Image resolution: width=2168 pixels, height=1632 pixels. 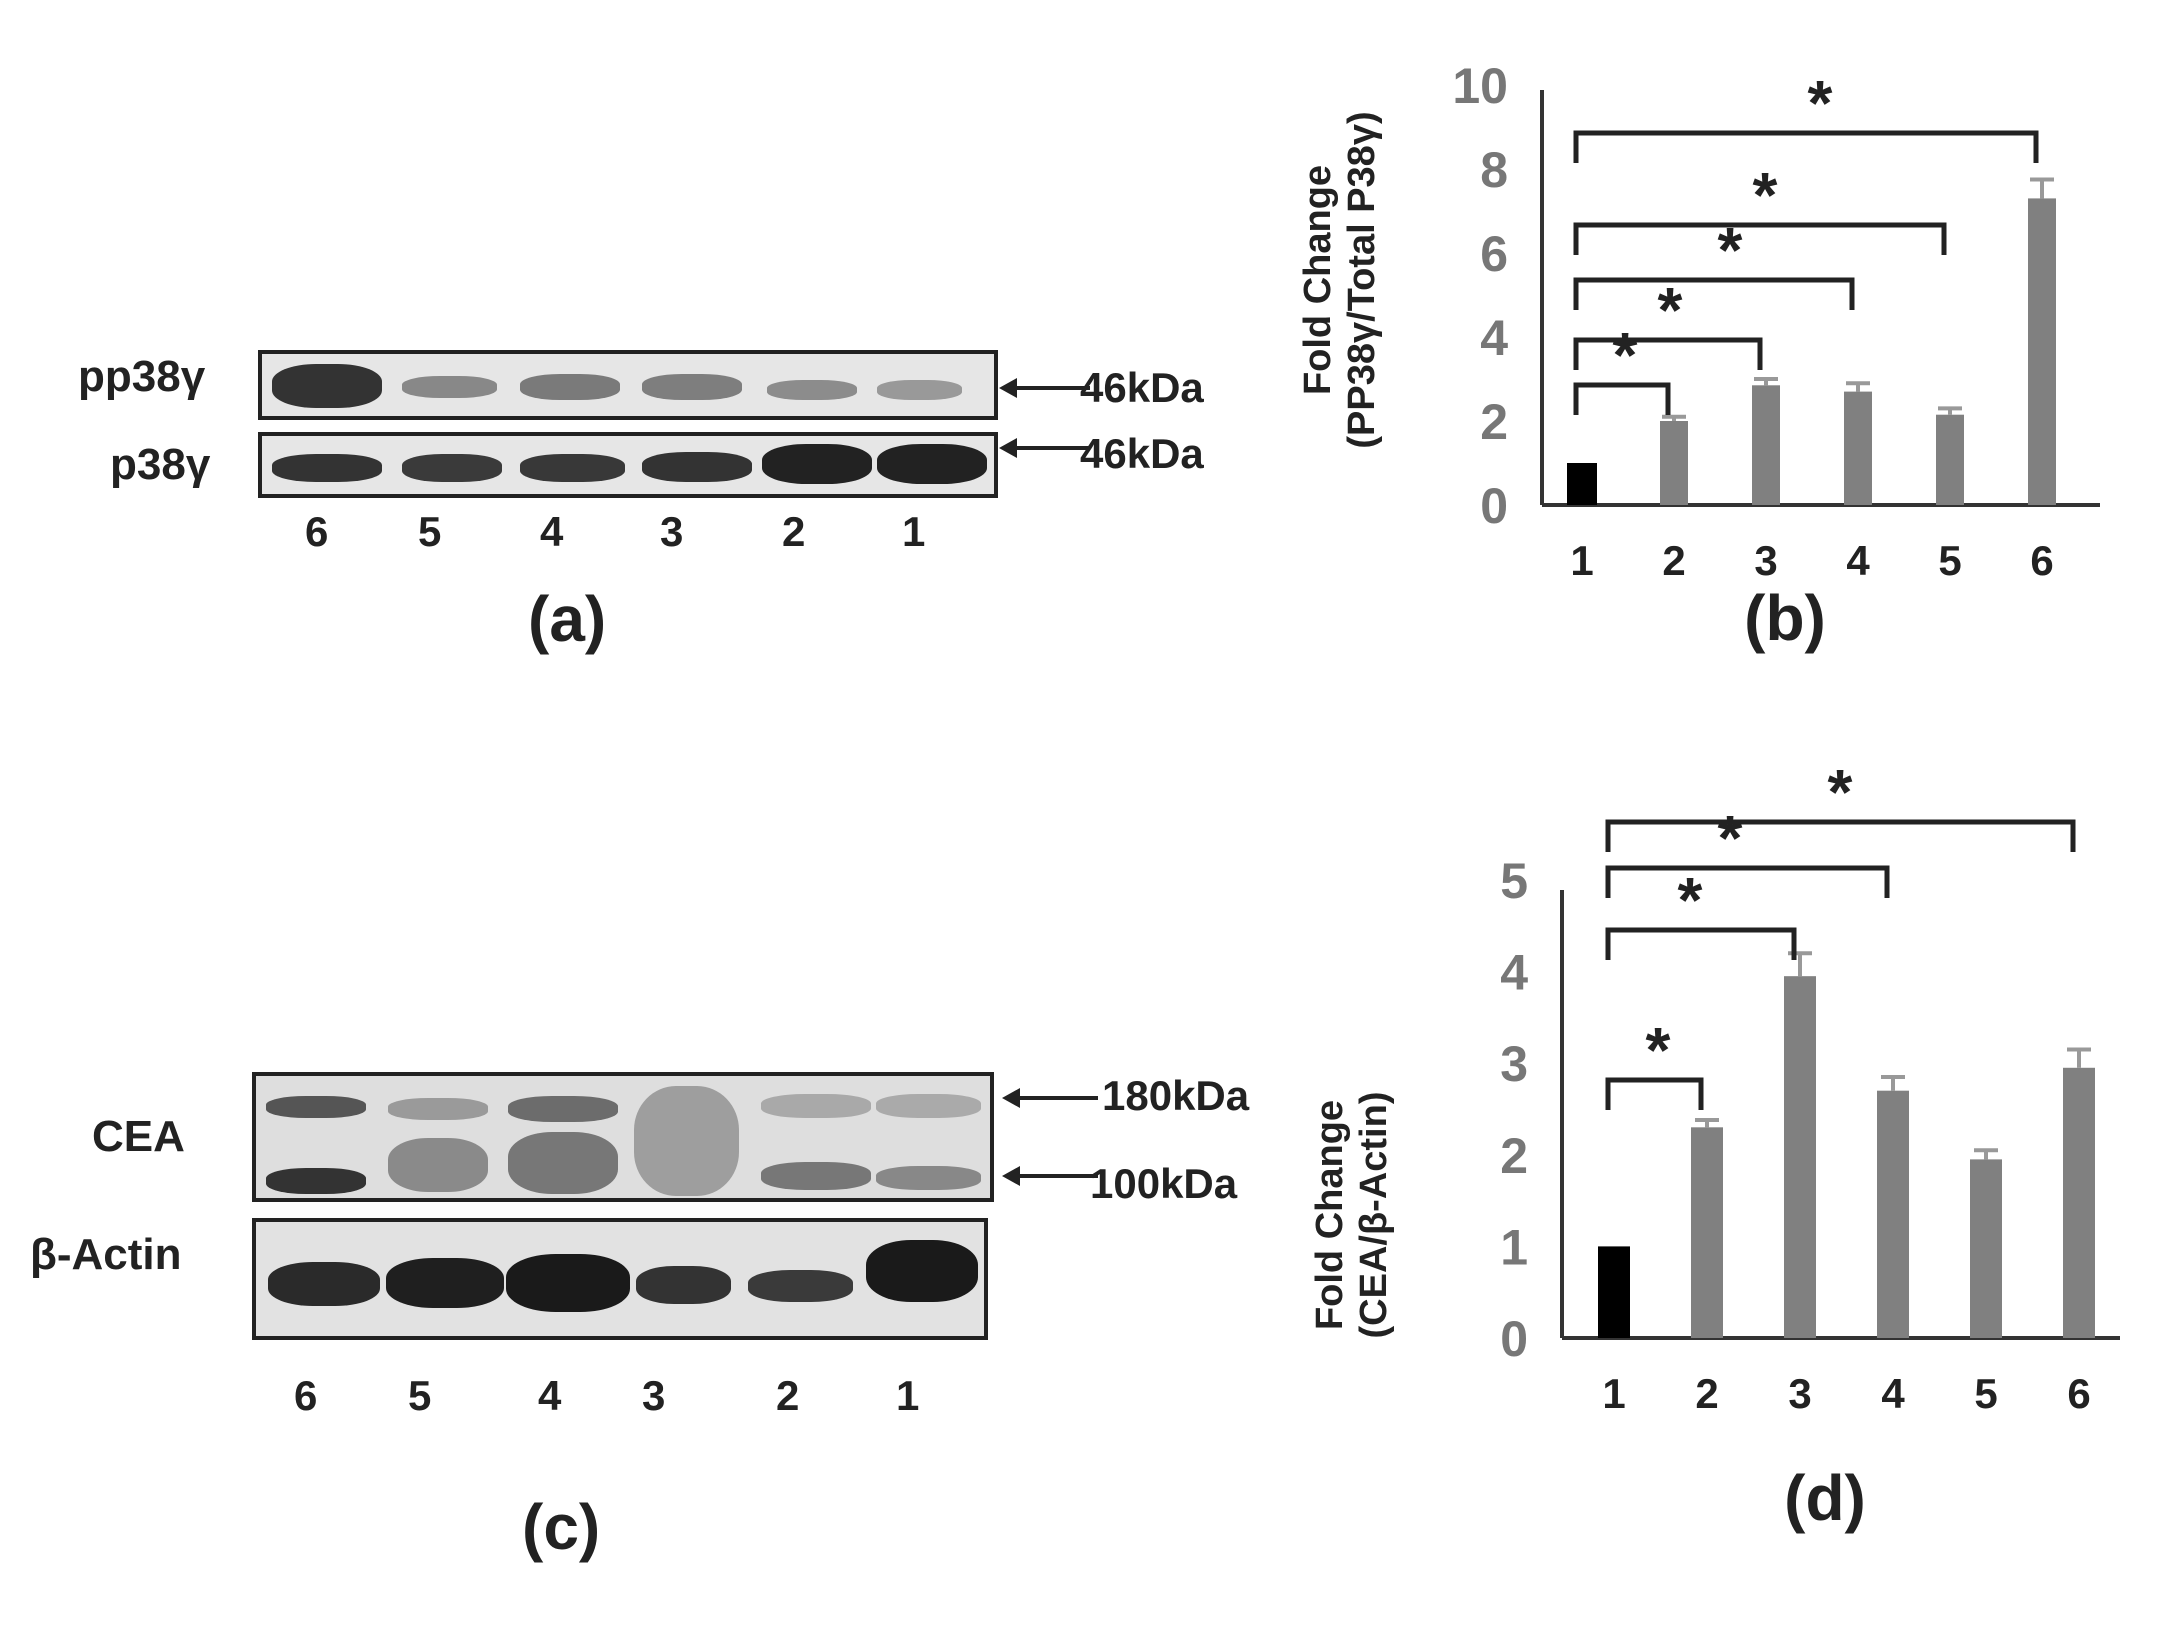 I want to click on blot-beta-actin, so click(x=620, y=1279).